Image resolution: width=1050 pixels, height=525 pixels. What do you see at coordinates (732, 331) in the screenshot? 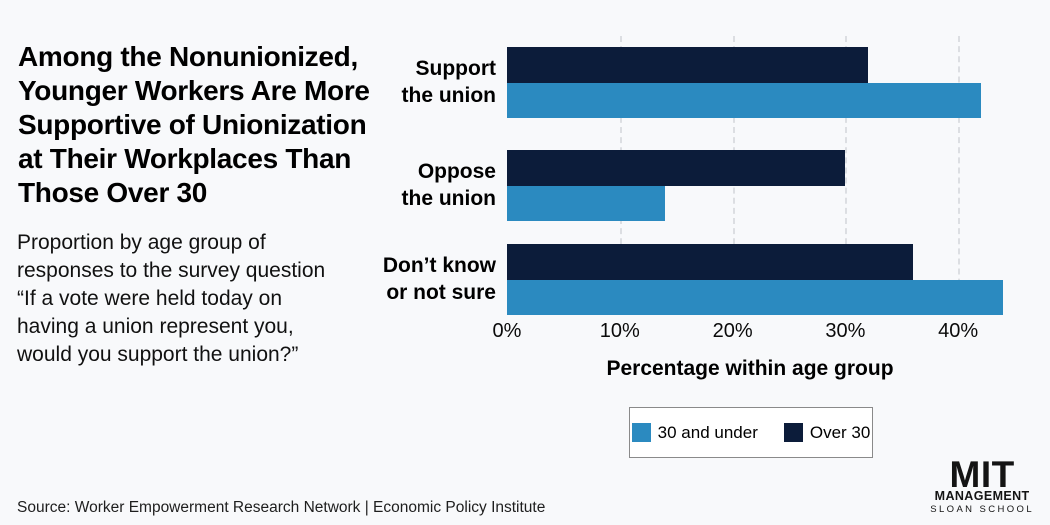
I see `x-tick-label: 20%` at bounding box center [732, 331].